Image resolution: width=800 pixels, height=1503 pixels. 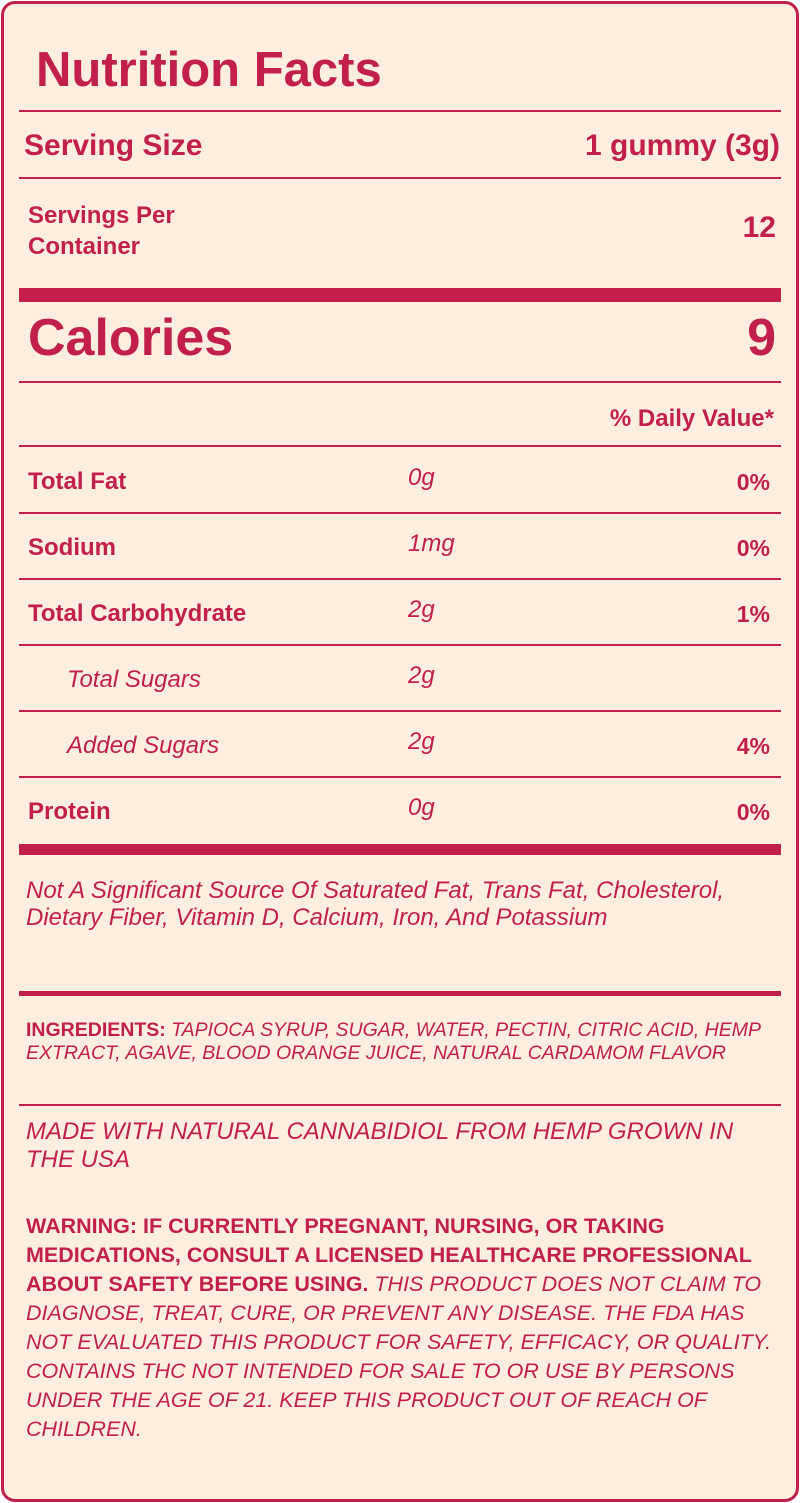 What do you see at coordinates (131, 338) in the screenshot?
I see `calories-label: Calories` at bounding box center [131, 338].